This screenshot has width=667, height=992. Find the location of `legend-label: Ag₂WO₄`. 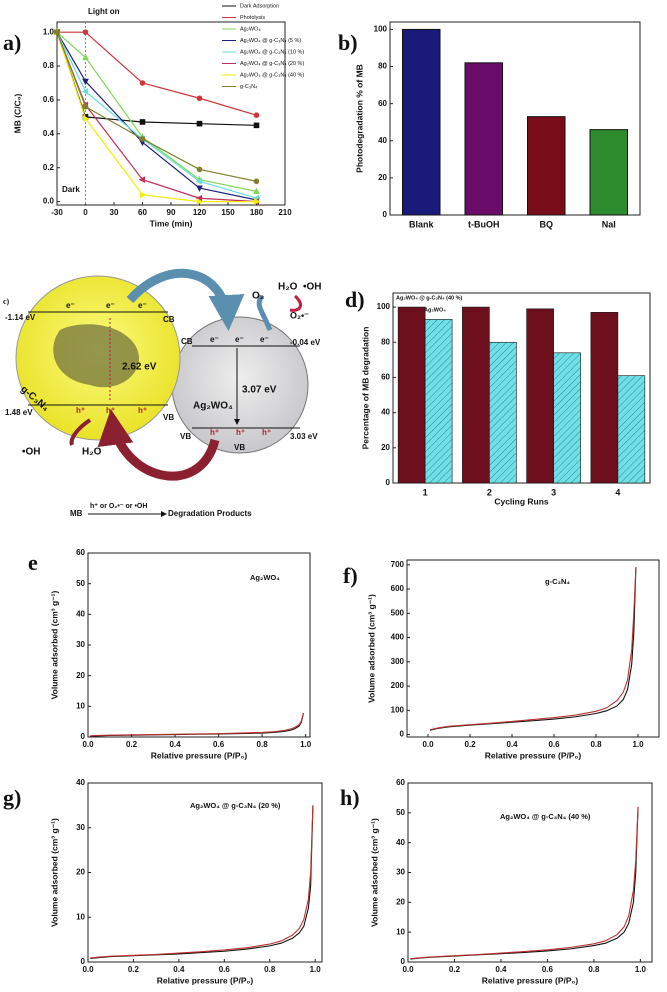

legend-label: Ag₂WO₄ is located at coordinates (435, 310).